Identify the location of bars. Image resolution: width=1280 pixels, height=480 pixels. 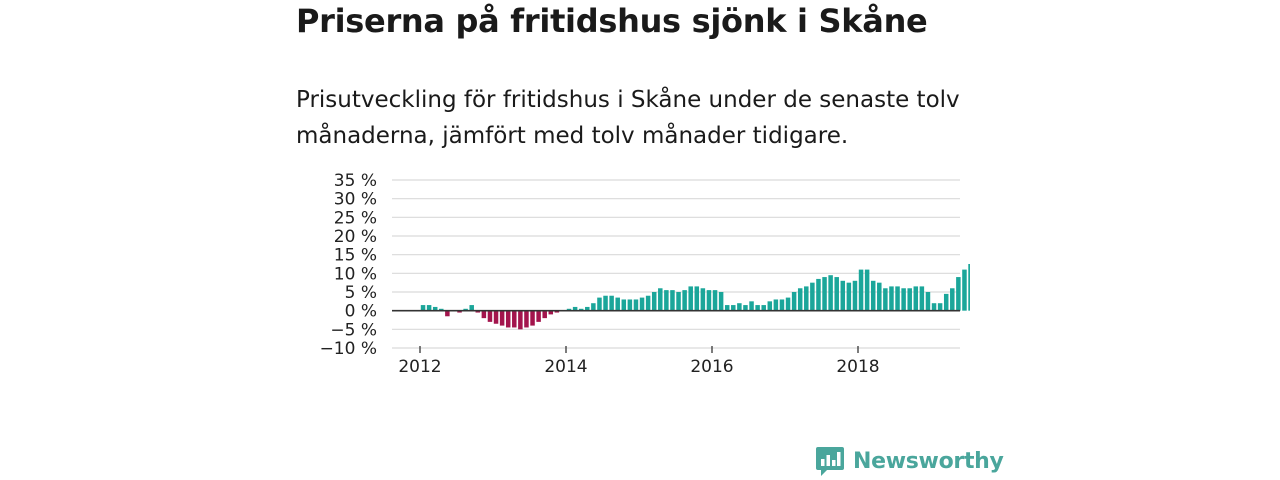
(681, 297).